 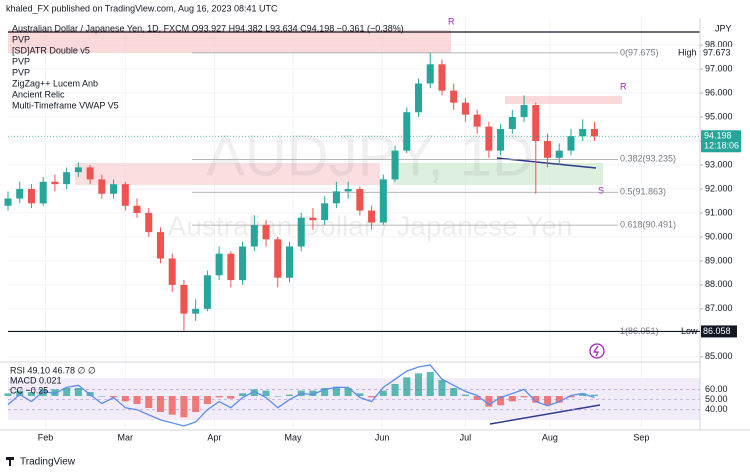 I want to click on legend-entry: [SD]ATR Double v5, so click(x=51, y=50).